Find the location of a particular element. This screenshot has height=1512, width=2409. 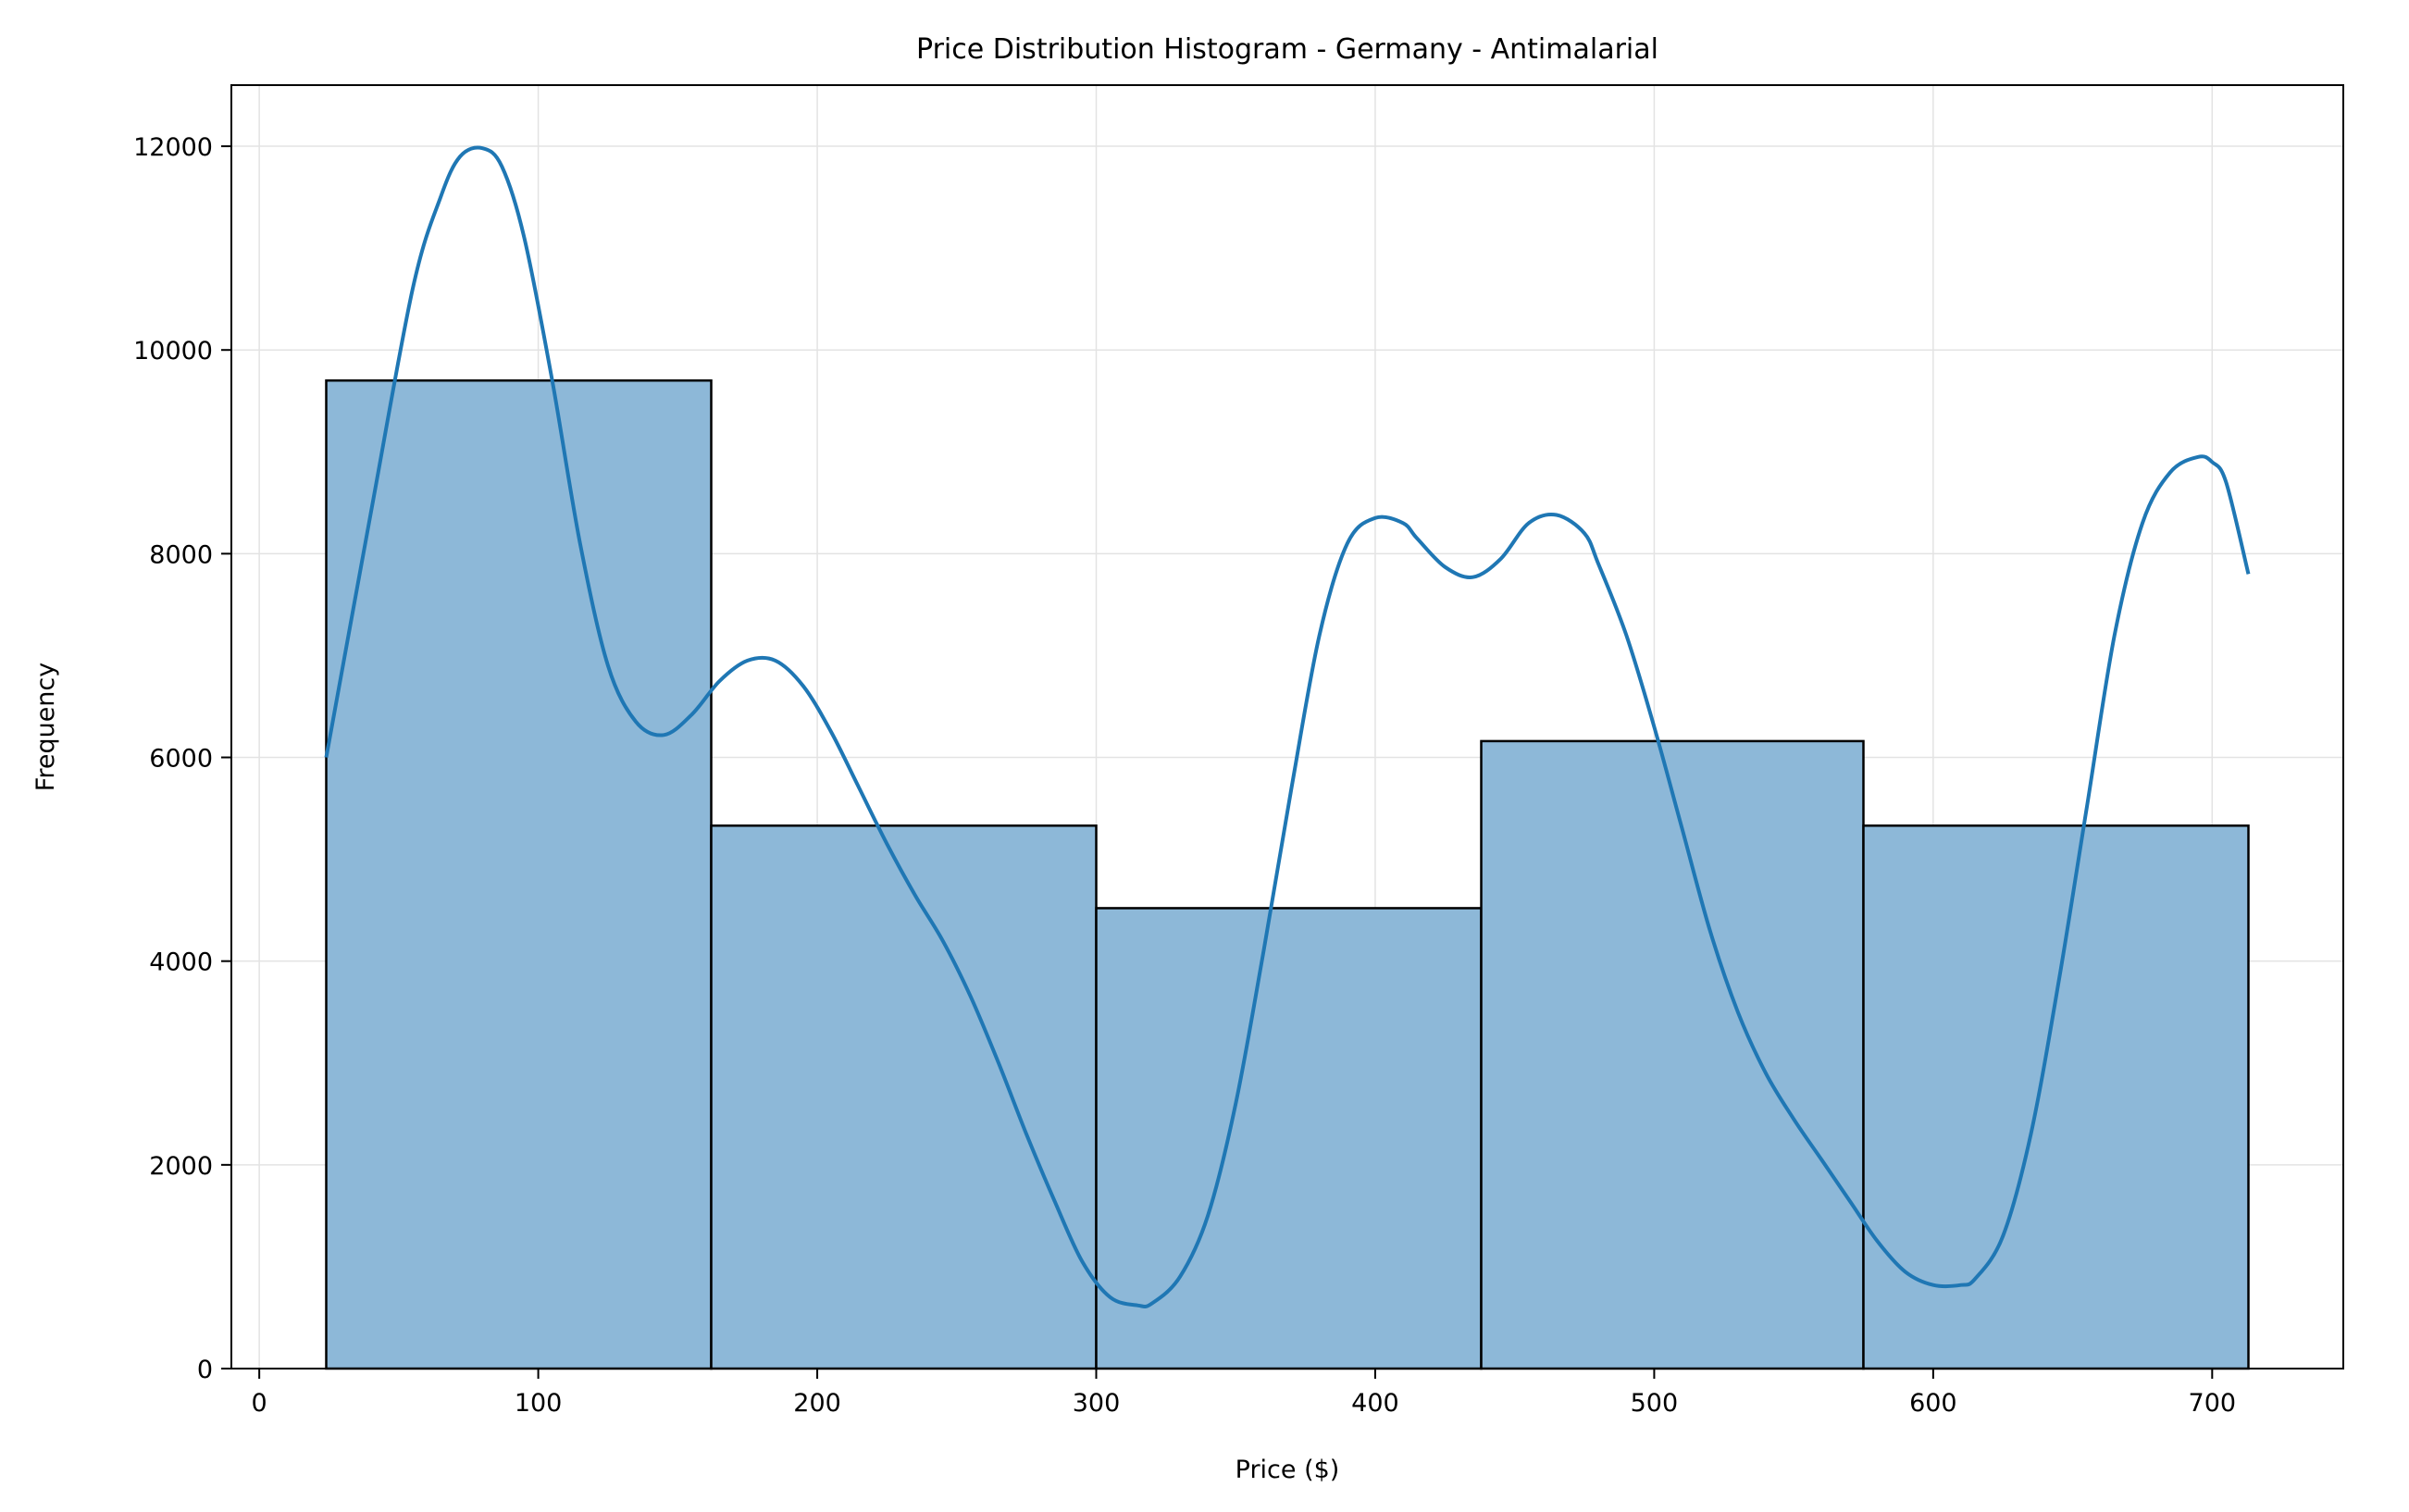

y-axis-label: Frequency is located at coordinates (45, 727).